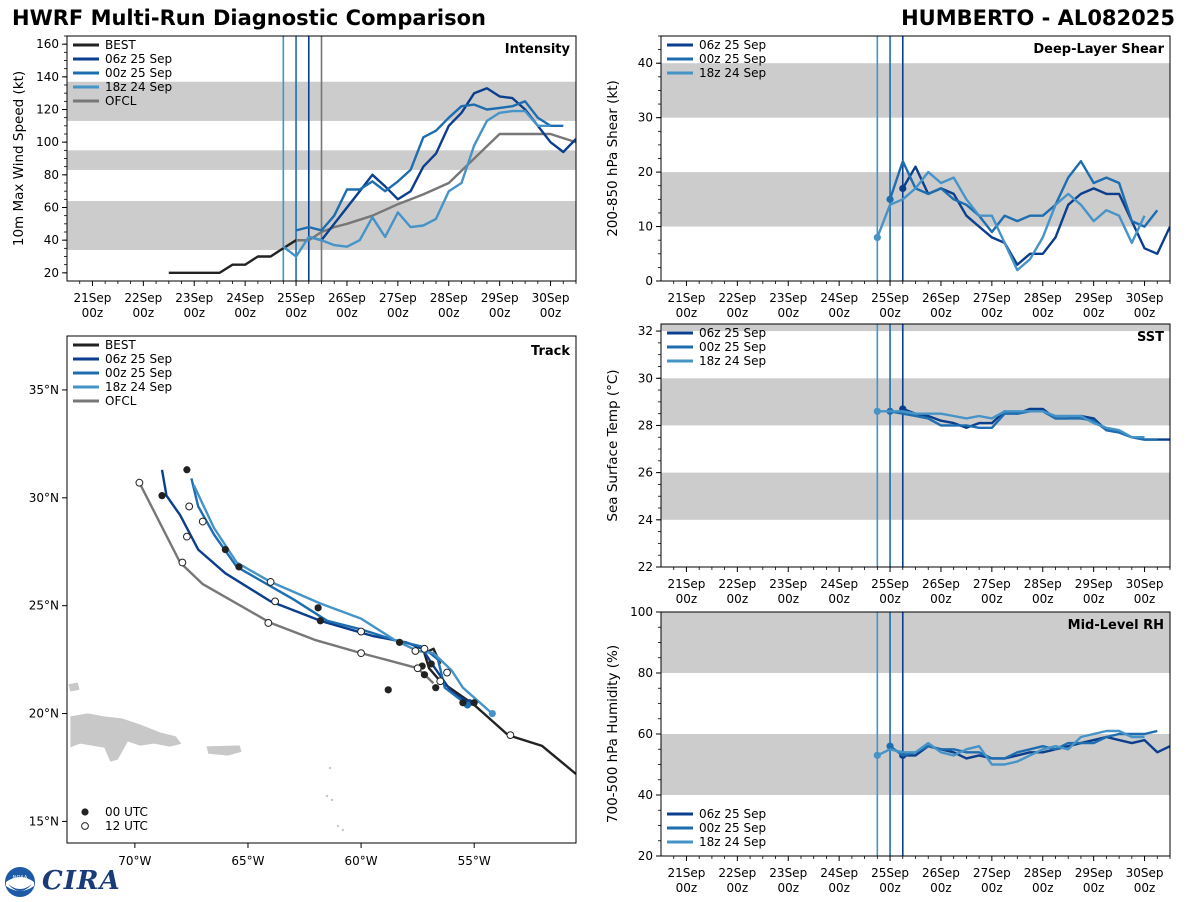 Image resolution: width=1200 pixels, height=902 pixels. Describe the element at coordinates (1038, 18) in the screenshot. I see `storm-name: HUMBERTO - AL082025` at that location.